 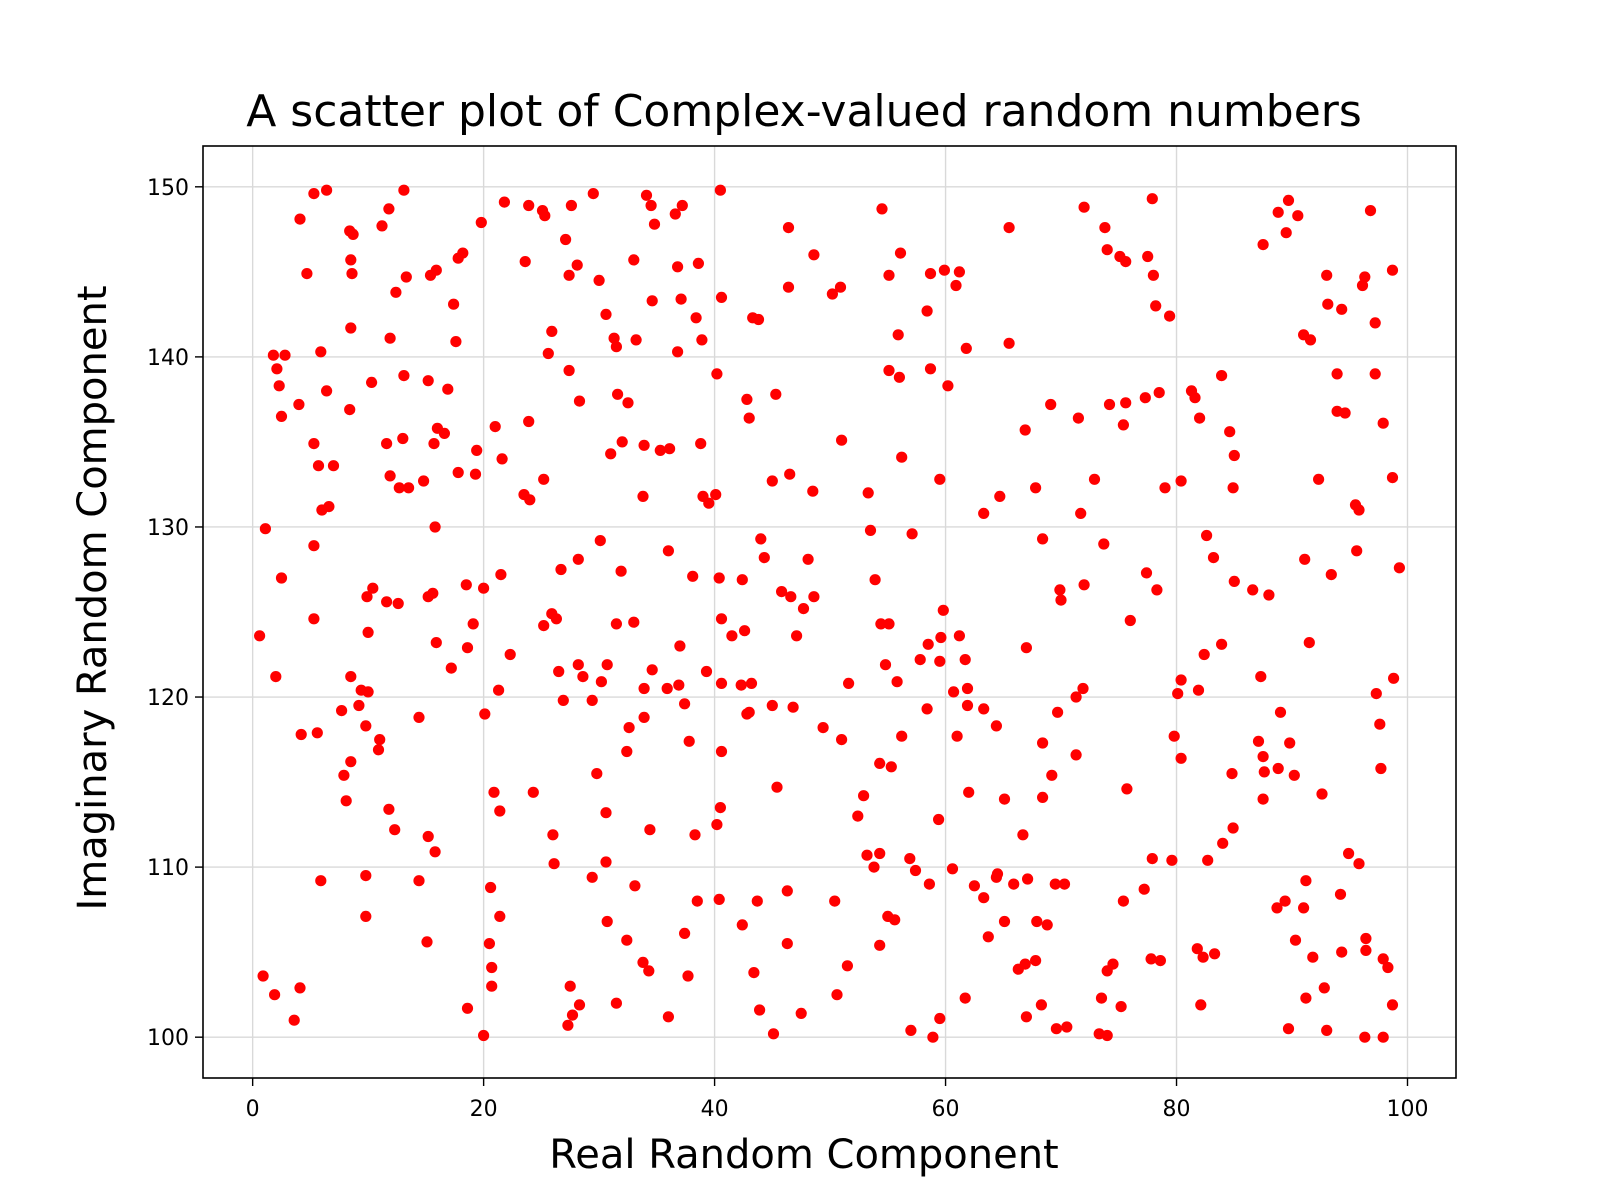 I want to click on x-tick-label: 100, so click(x=1407, y=1109).